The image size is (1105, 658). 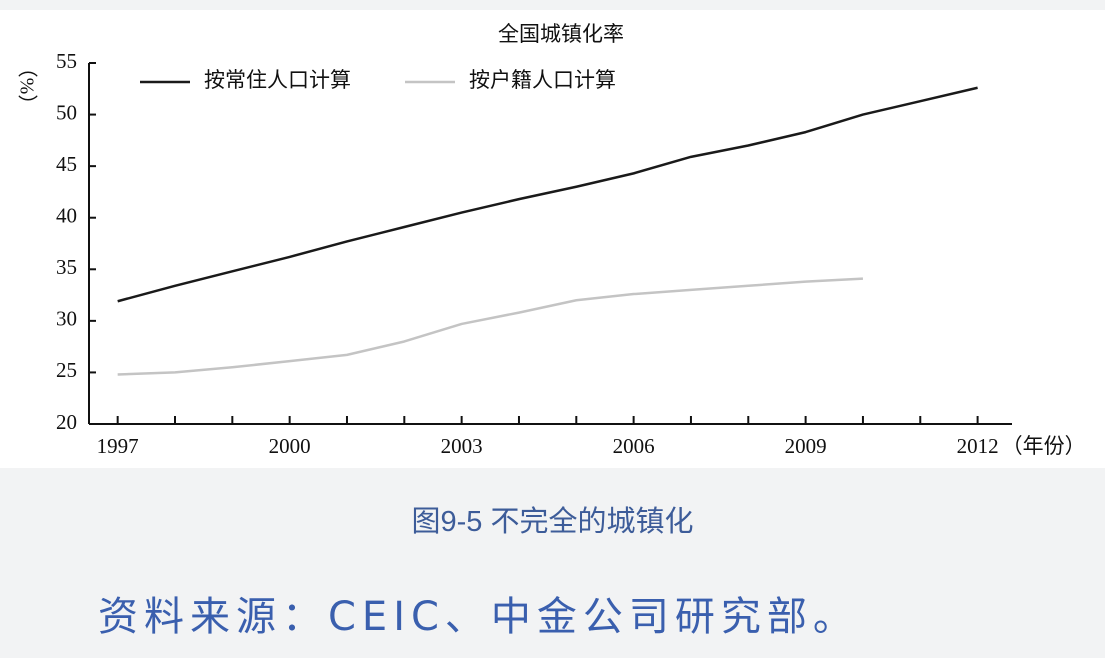 I want to click on y-tick-label: 25, so click(x=66, y=370).